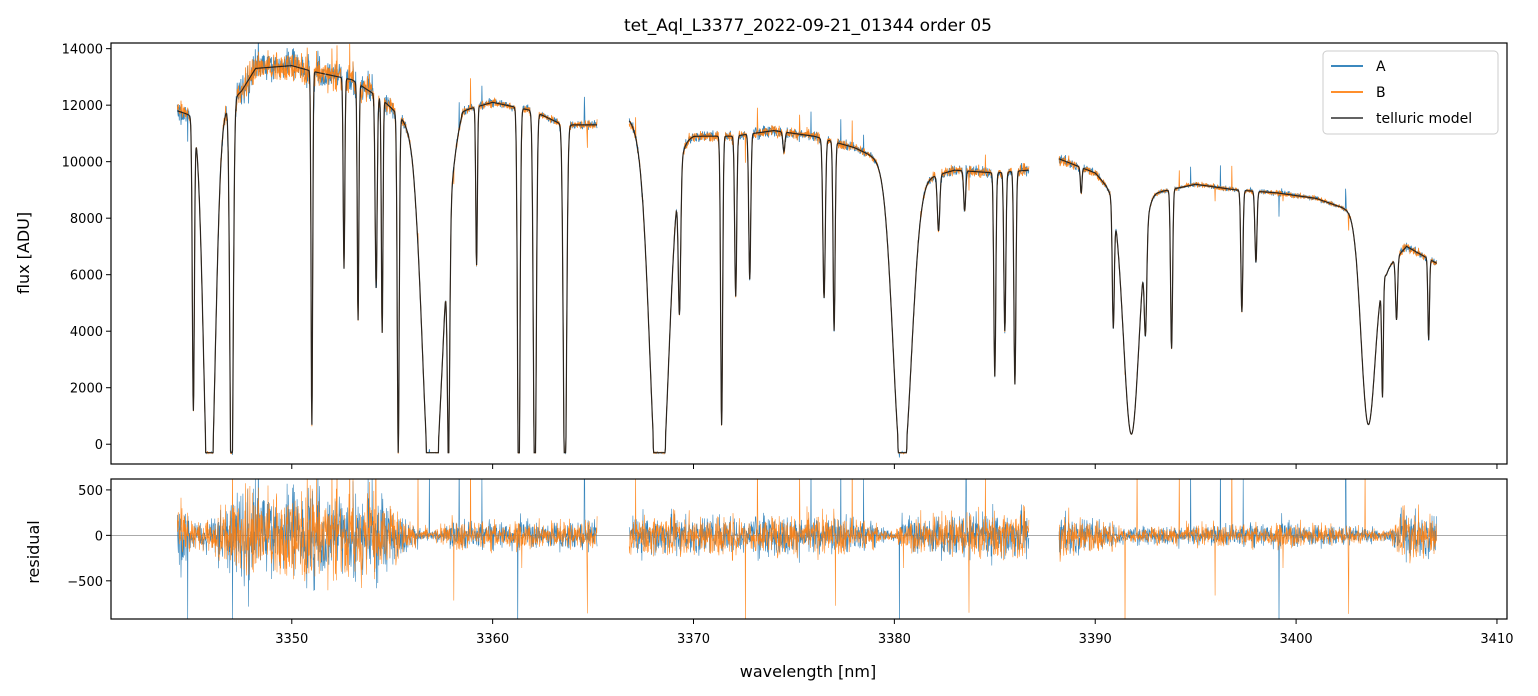 This screenshot has height=696, width=1538. Describe the element at coordinates (82, 163) in the screenshot. I see `flux-y-tick-label: 10000` at that location.